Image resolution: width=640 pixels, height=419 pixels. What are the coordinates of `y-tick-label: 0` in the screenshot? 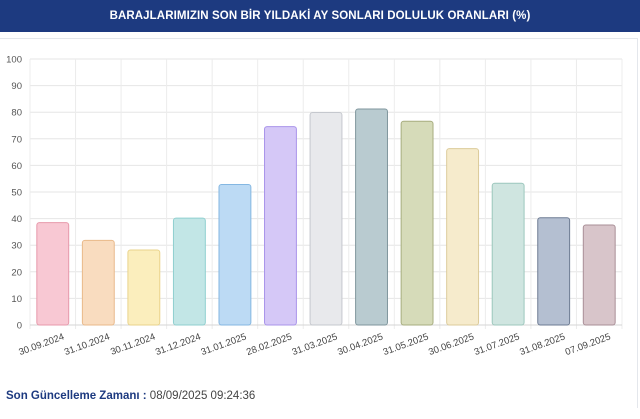 It's located at (19, 326).